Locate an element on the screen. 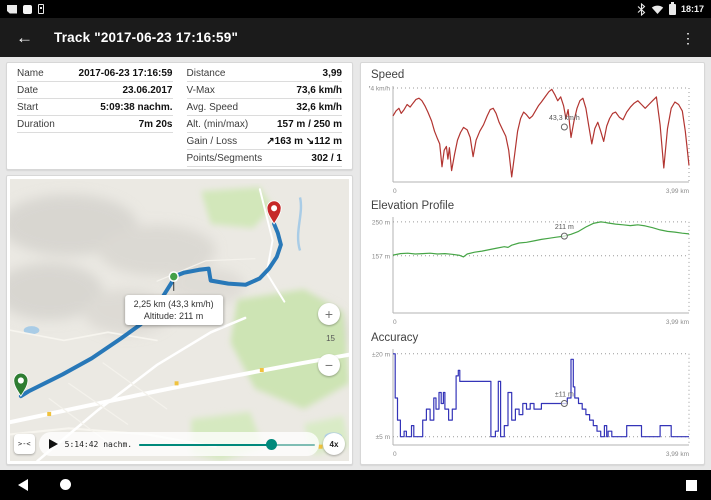  track-polyline is located at coordinates (150, 310).